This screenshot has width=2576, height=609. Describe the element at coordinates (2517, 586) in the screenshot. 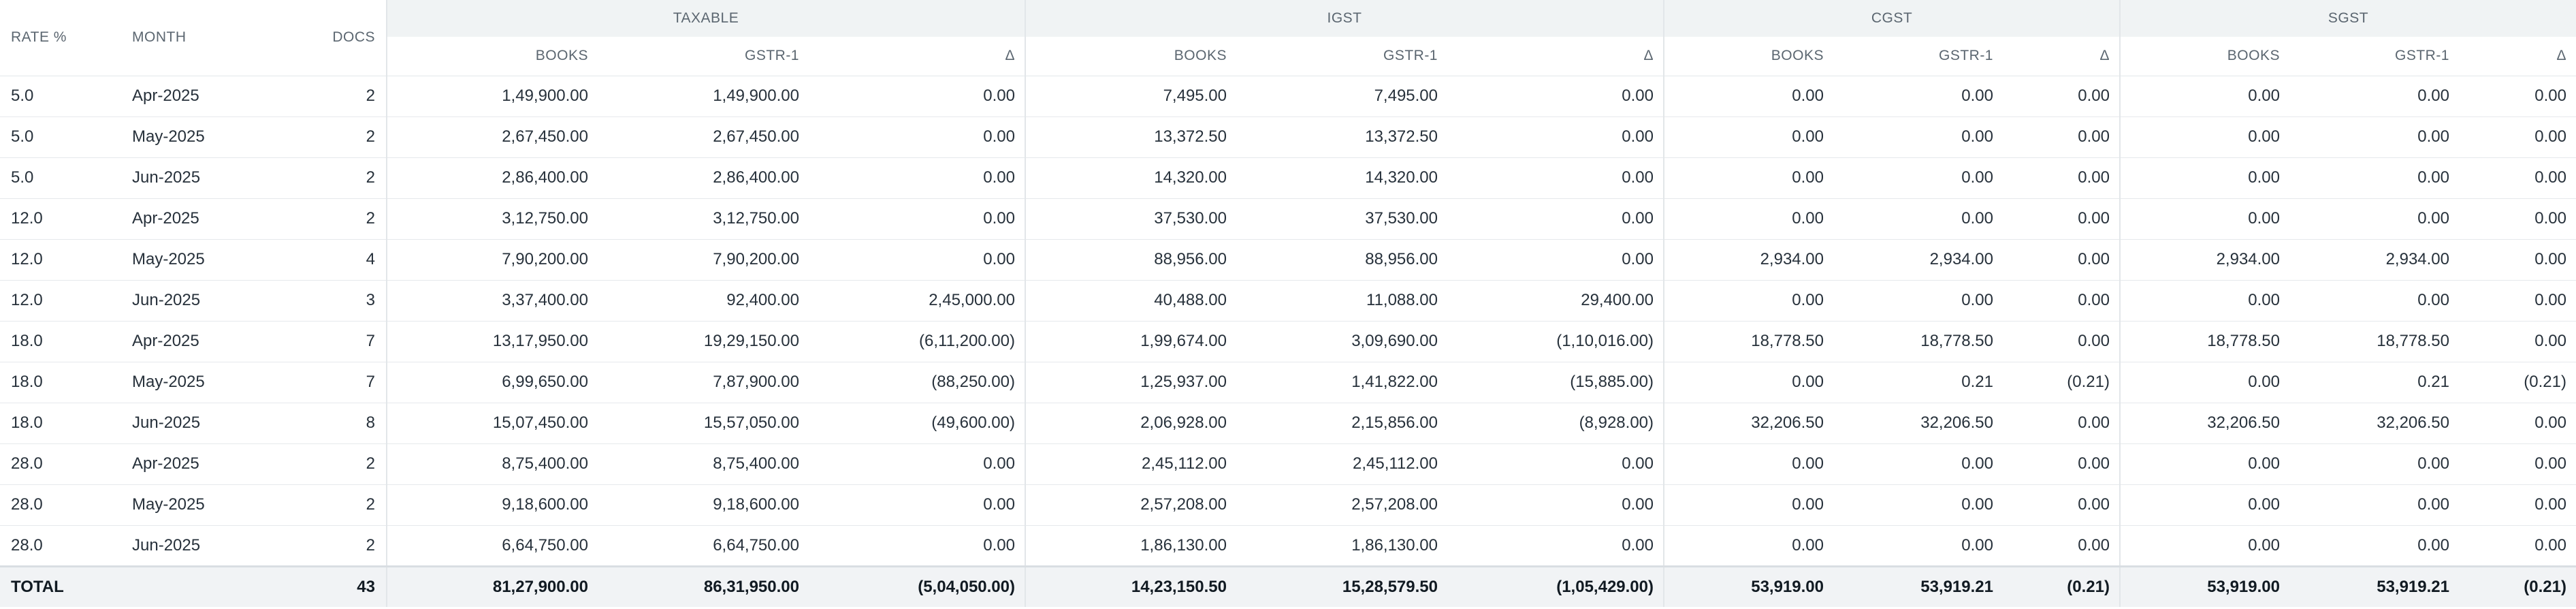

I see `total-sgst-delta: (0.21)` at that location.